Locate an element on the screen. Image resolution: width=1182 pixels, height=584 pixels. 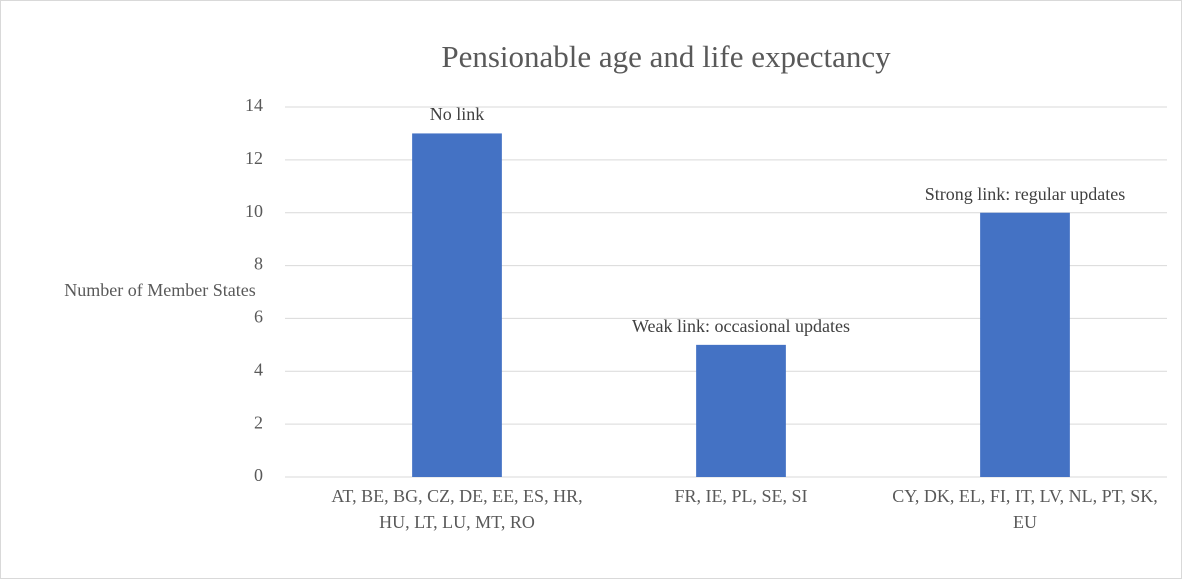
y-tick-label: 10 is located at coordinates (254, 211).